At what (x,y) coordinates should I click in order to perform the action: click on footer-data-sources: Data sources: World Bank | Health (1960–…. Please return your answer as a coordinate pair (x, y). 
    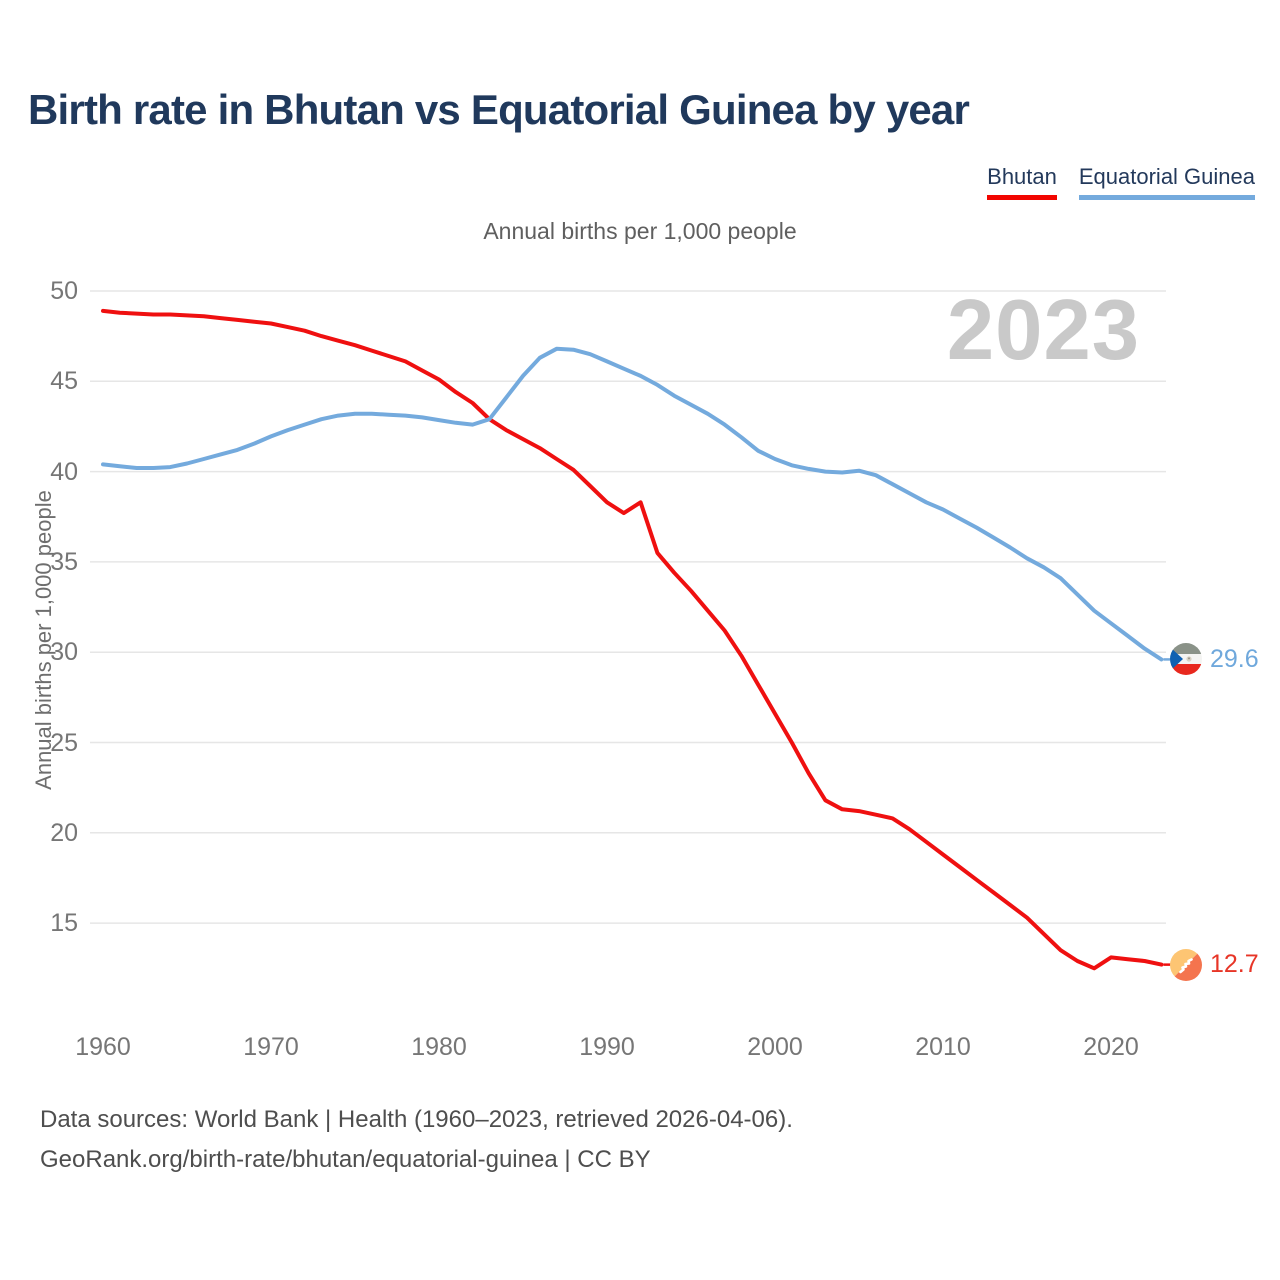
    Looking at the image, I should click on (416, 1119).